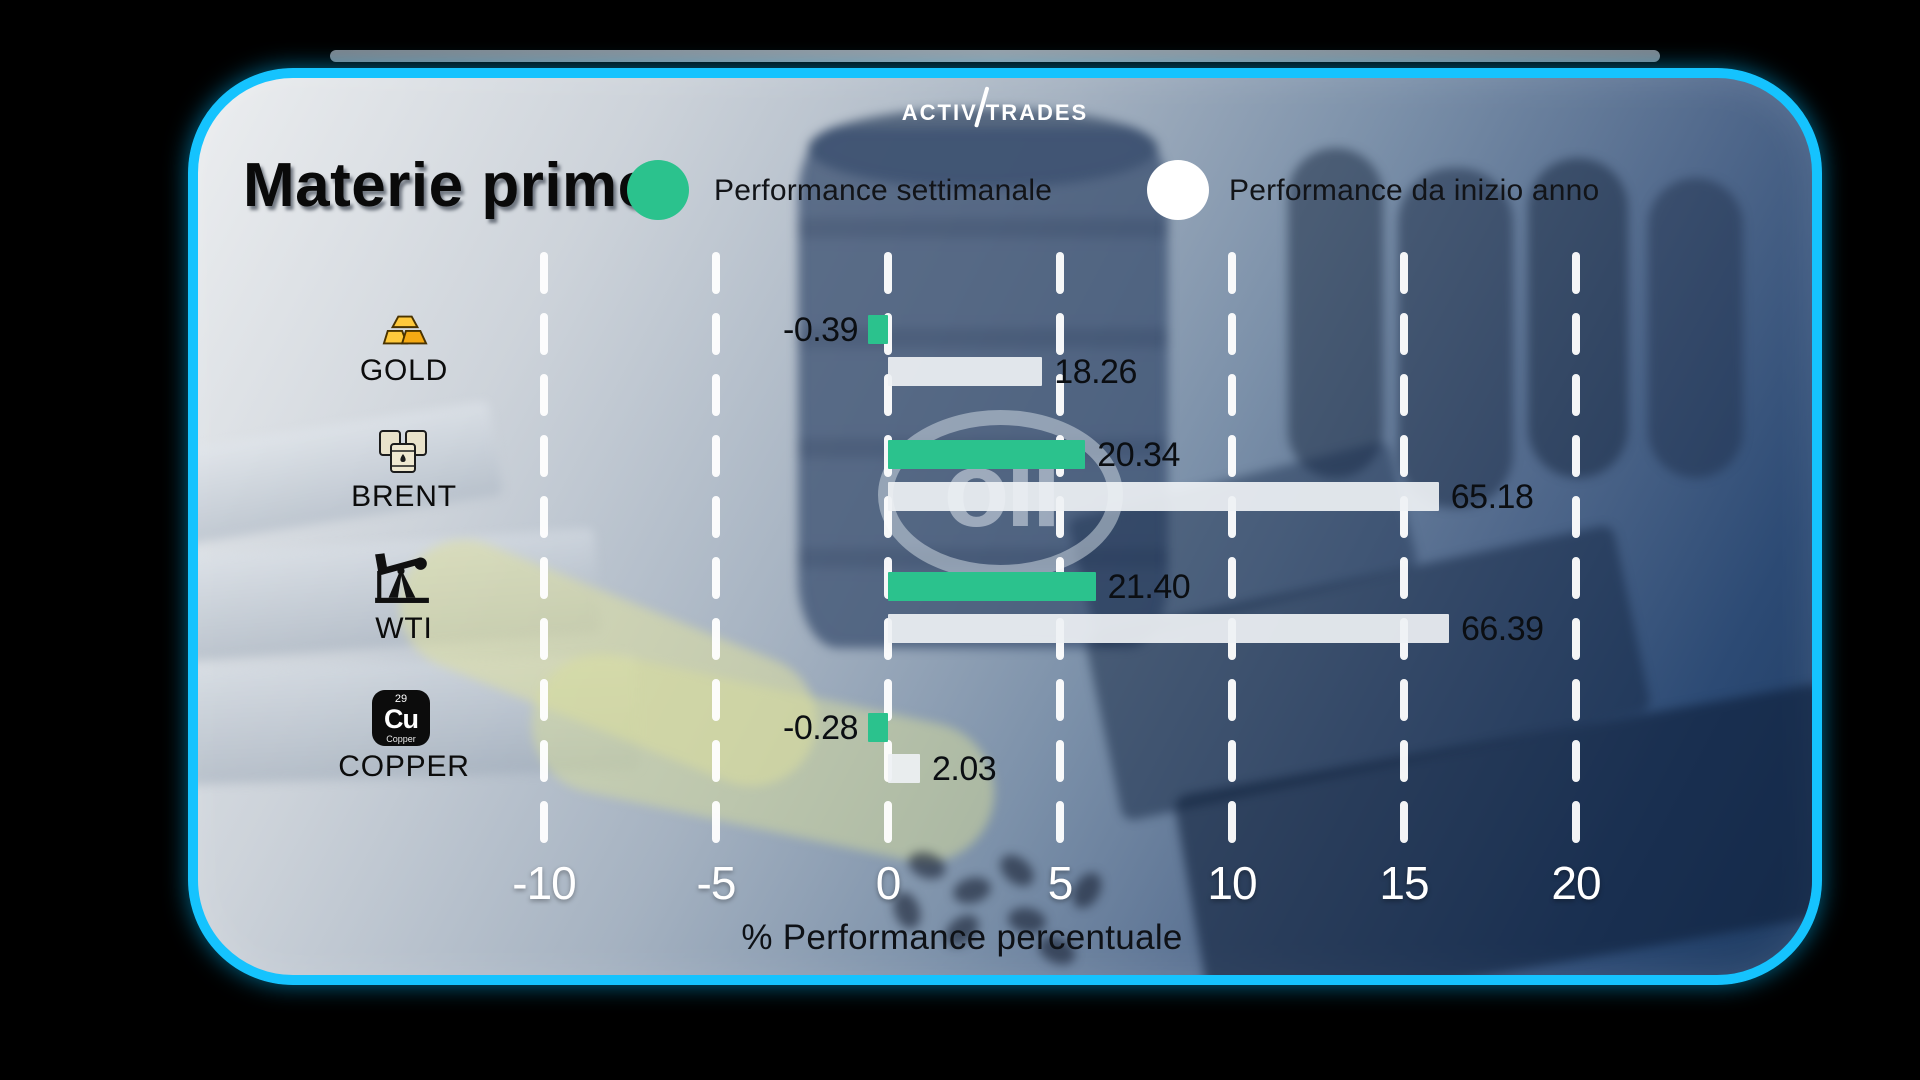 Image resolution: width=1920 pixels, height=1080 pixels. Describe the element at coordinates (1163, 496) in the screenshot. I see `brent-ytd-bar` at that location.